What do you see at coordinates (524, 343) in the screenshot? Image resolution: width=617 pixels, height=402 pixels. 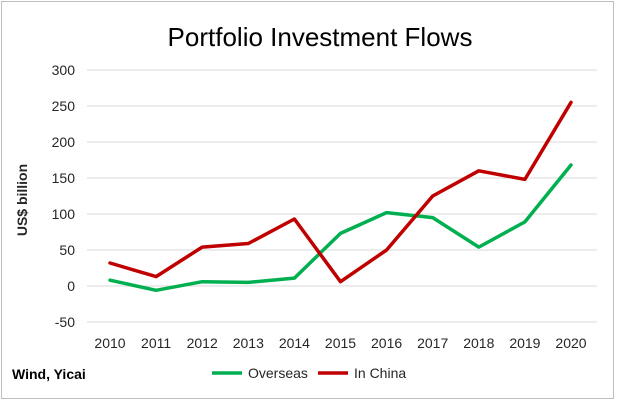 I see `x-tick-label: 2019` at bounding box center [524, 343].